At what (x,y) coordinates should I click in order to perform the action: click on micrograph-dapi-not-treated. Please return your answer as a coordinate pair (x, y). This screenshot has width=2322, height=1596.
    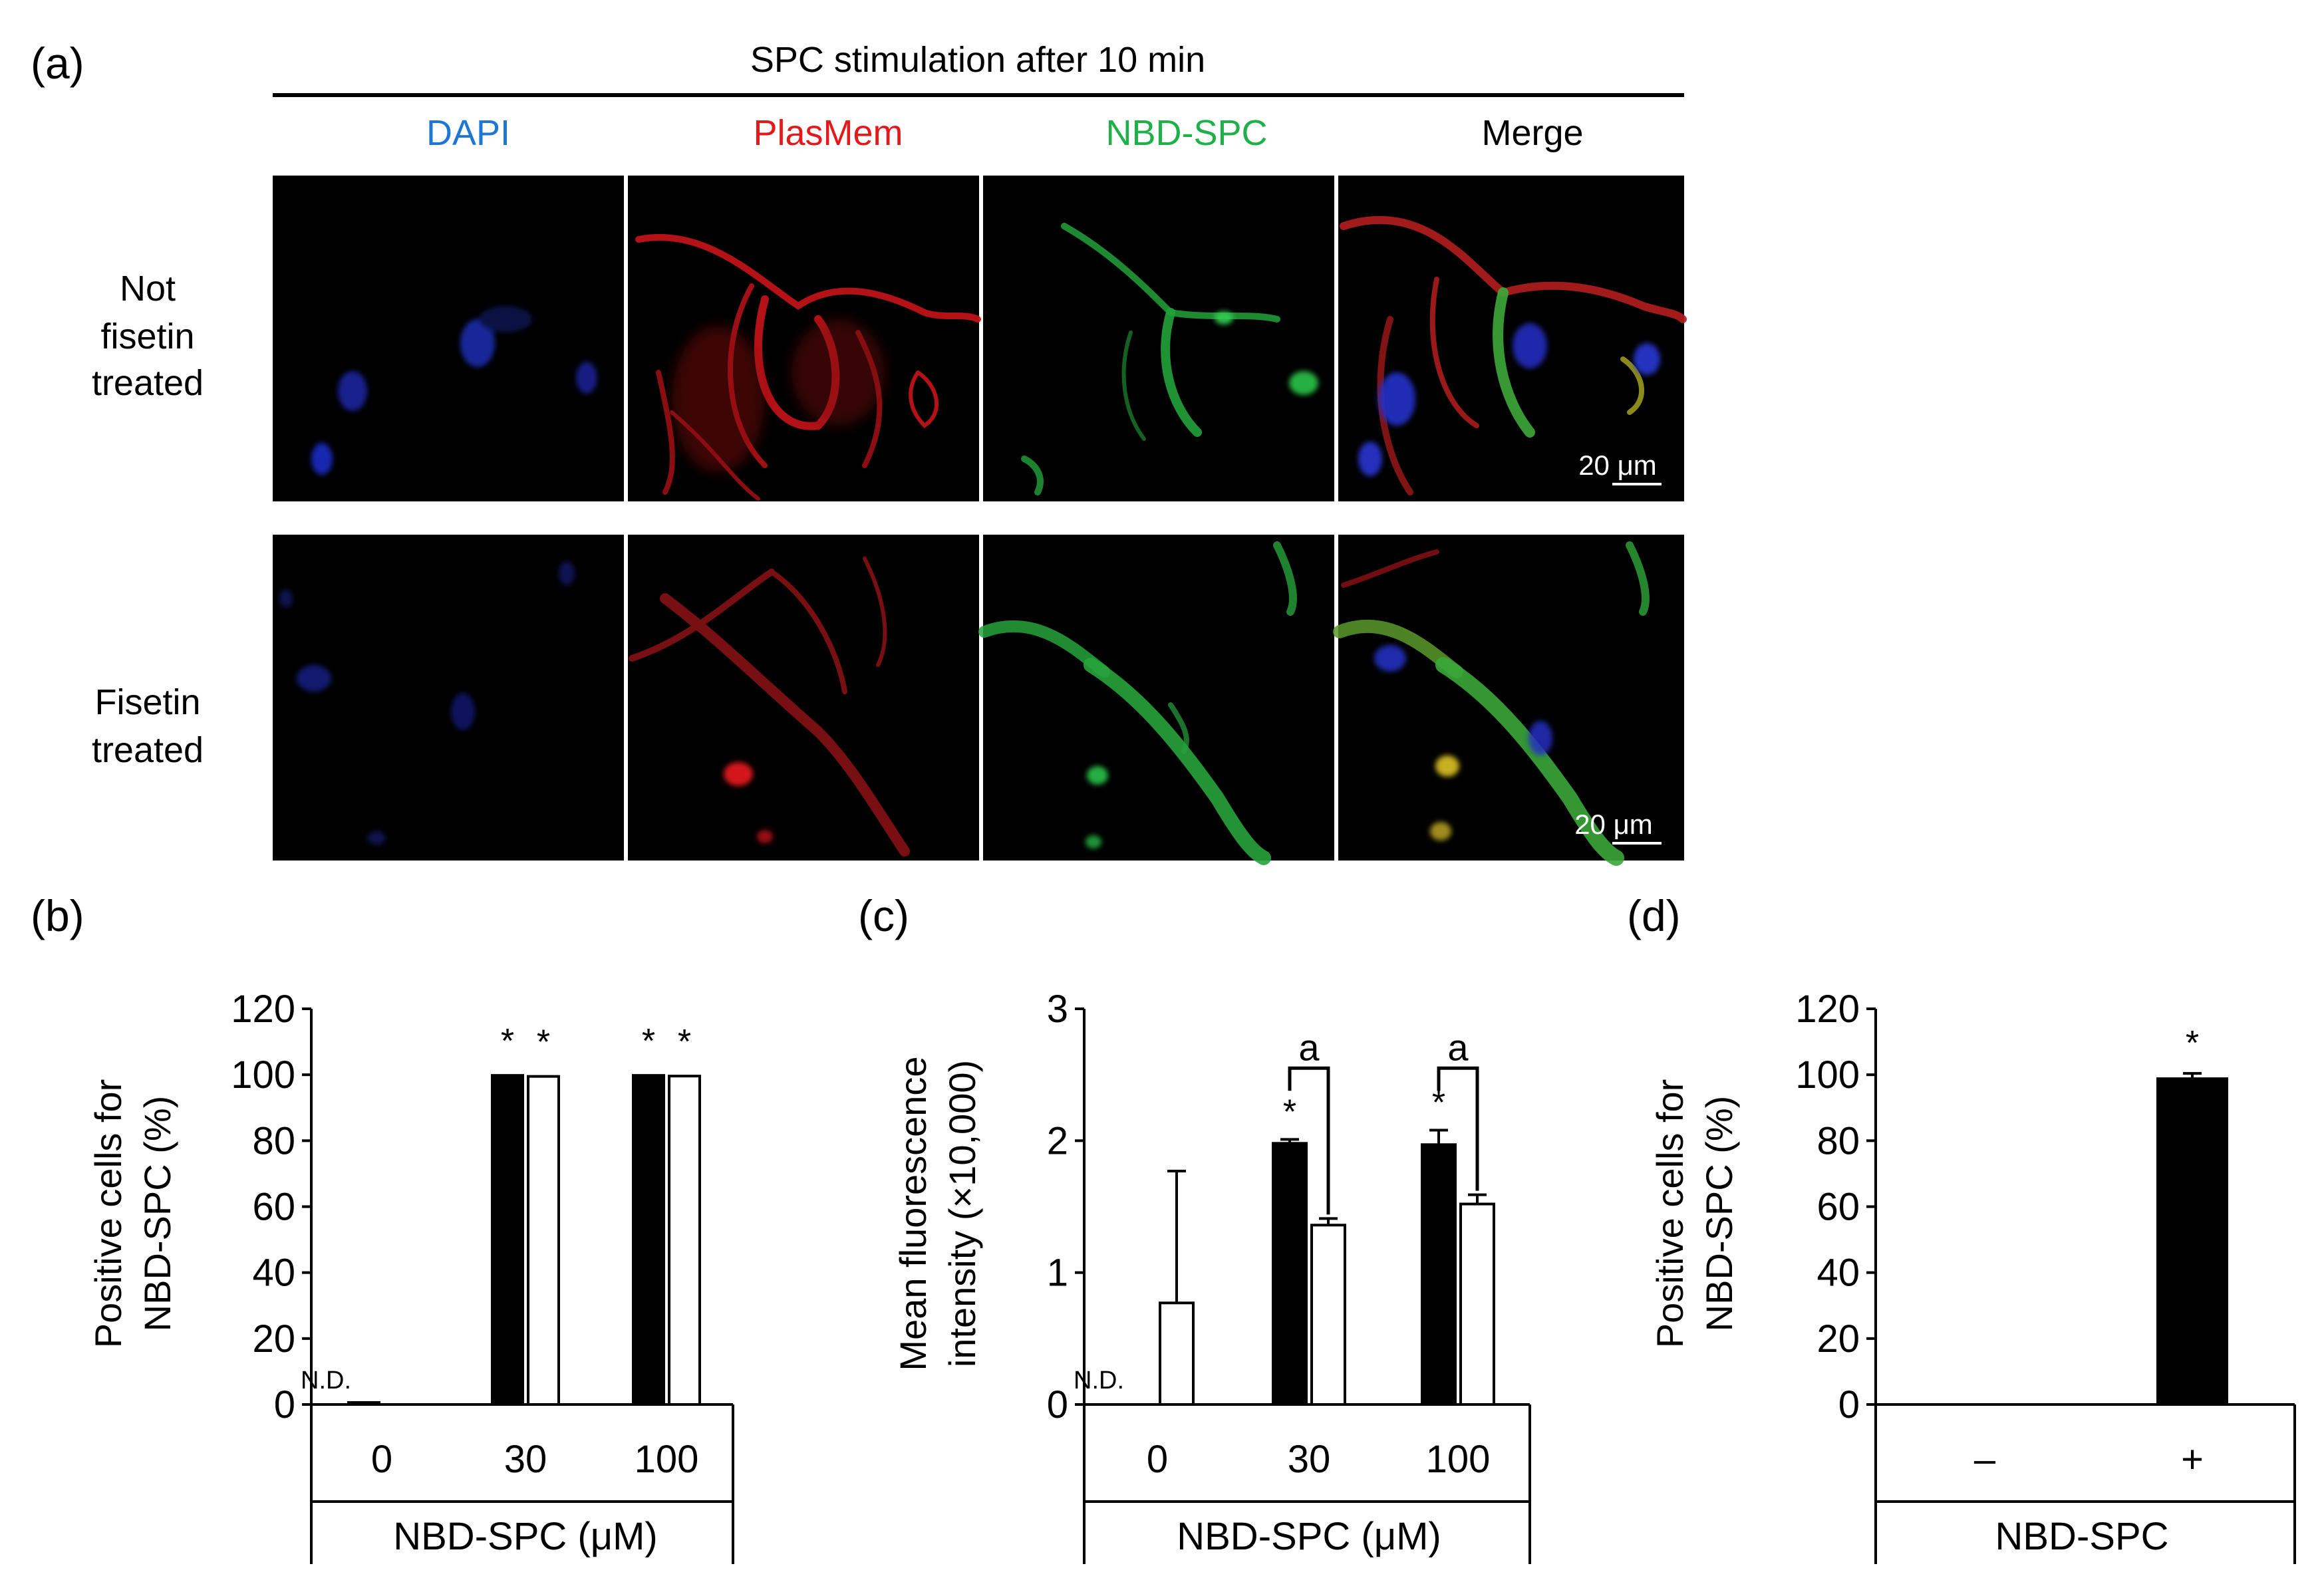
    Looking at the image, I should click on (448, 338).